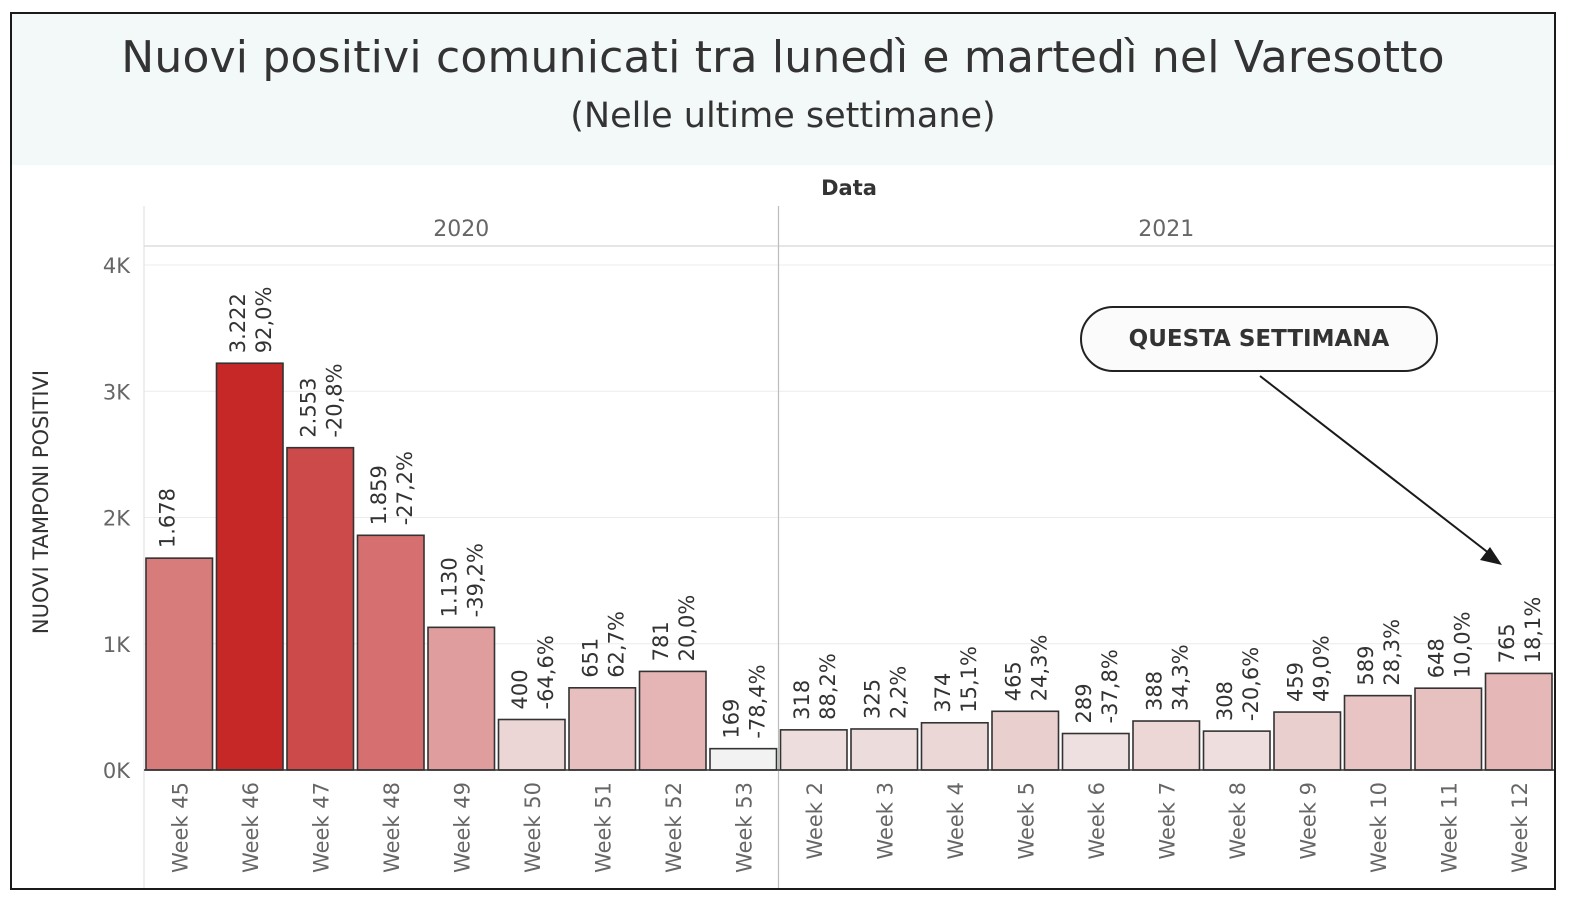 This screenshot has height=904, width=1570. What do you see at coordinates (1533, 630) in the screenshot?
I see `change-label: 18,1%` at bounding box center [1533, 630].